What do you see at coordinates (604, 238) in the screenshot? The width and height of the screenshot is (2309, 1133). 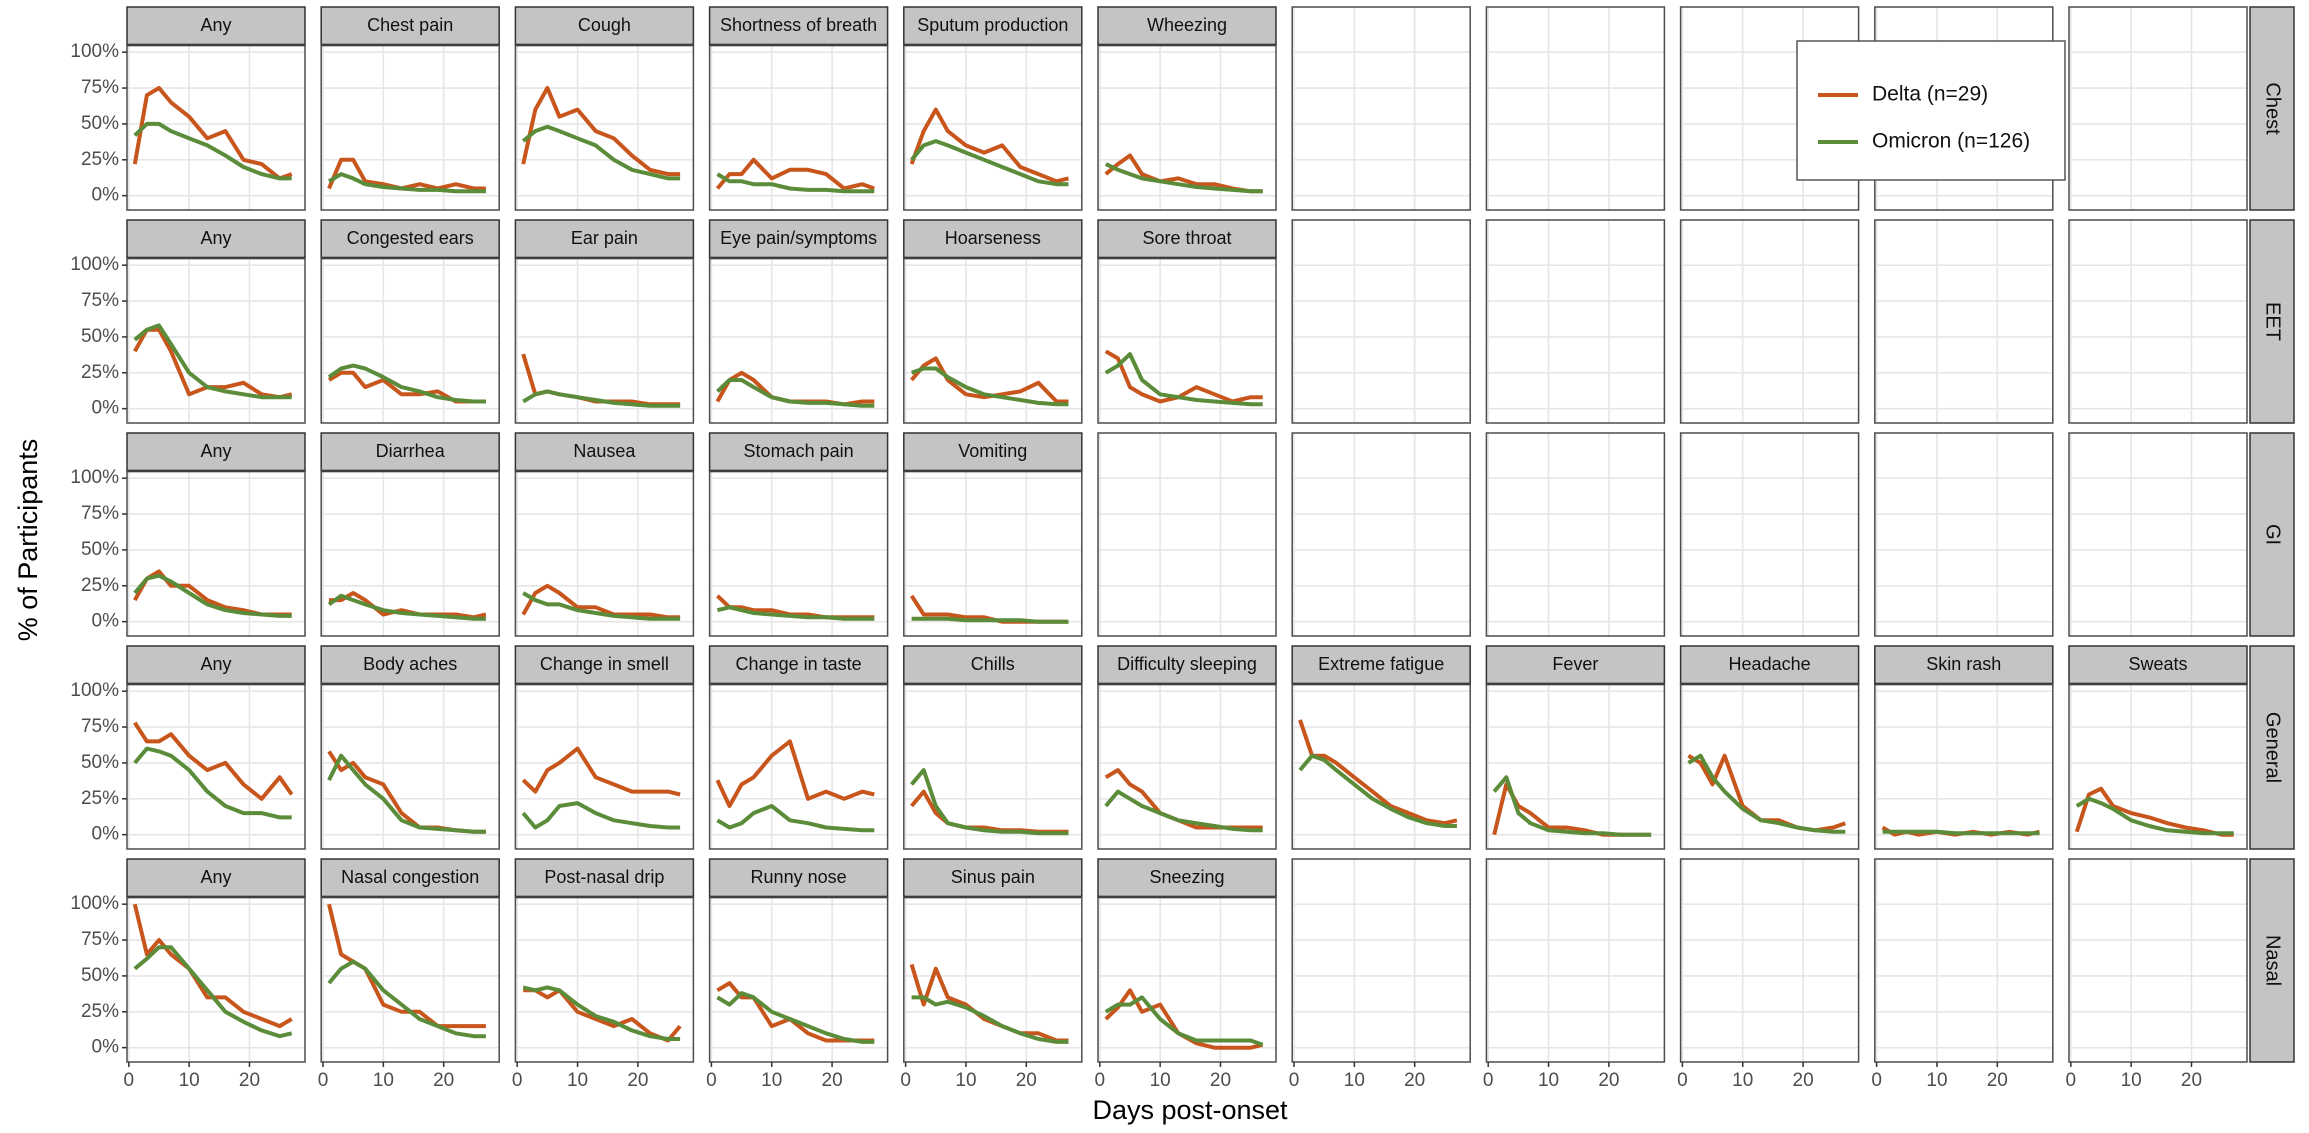 I see `panel-title: Ear pain` at bounding box center [604, 238].